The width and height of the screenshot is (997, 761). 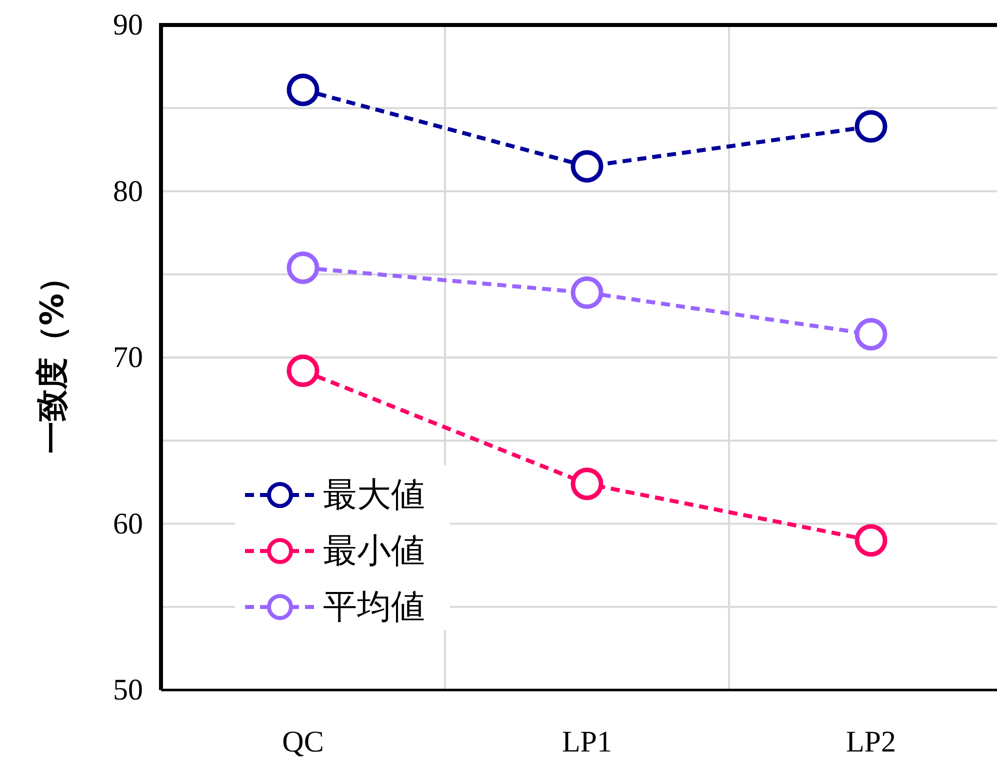 I want to click on legend-label: 最大値, so click(x=374, y=495).